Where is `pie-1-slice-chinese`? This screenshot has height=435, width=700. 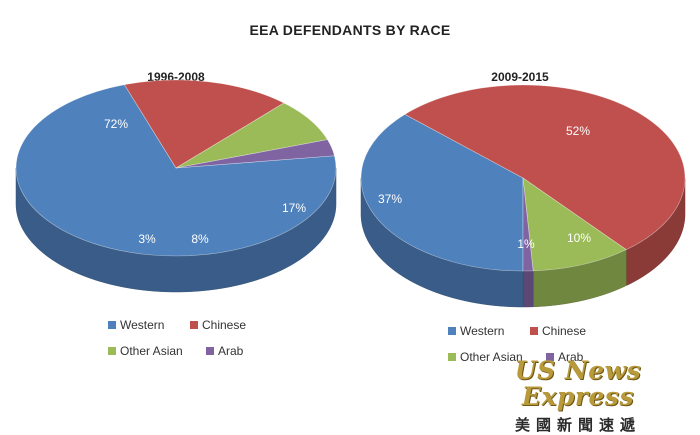
pie-1-slice-chinese is located at coordinates (204, 124).